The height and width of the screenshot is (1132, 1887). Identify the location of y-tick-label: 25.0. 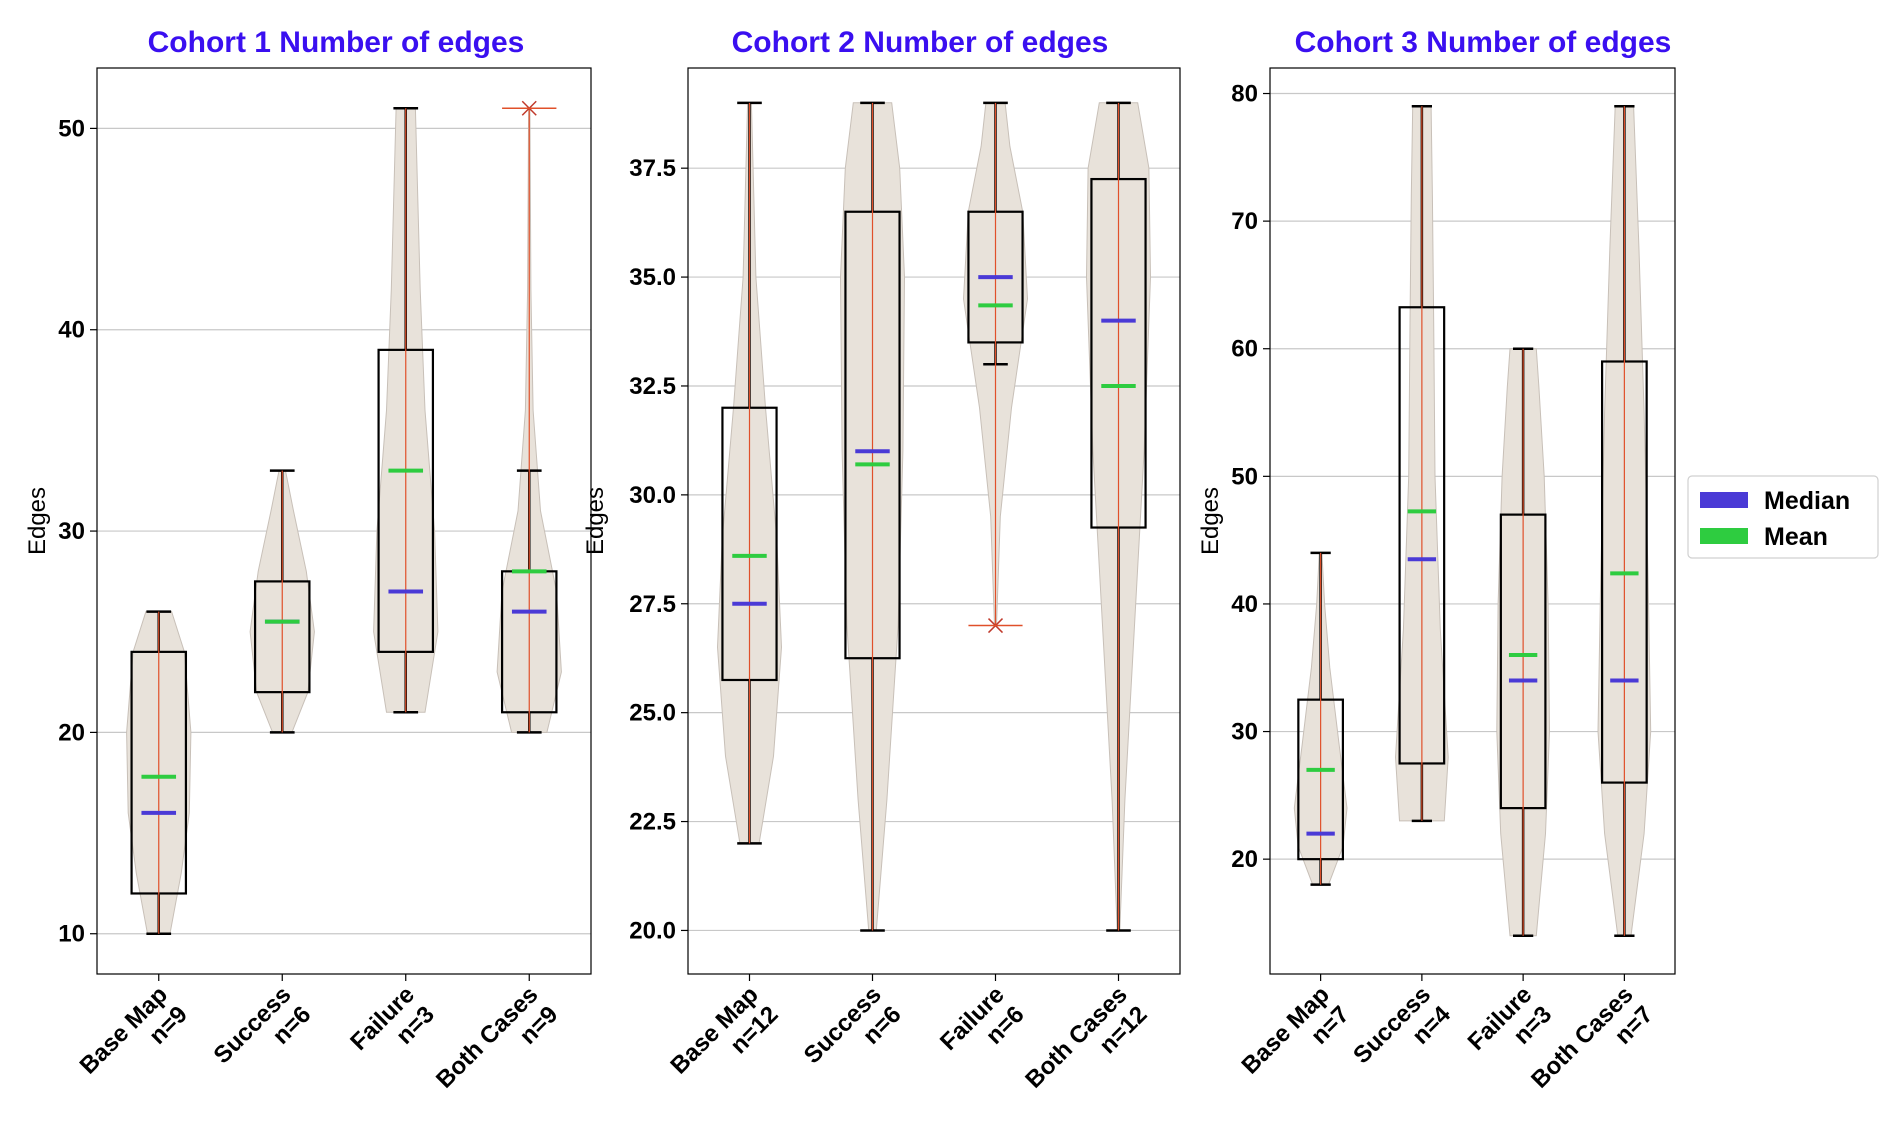
(652, 713).